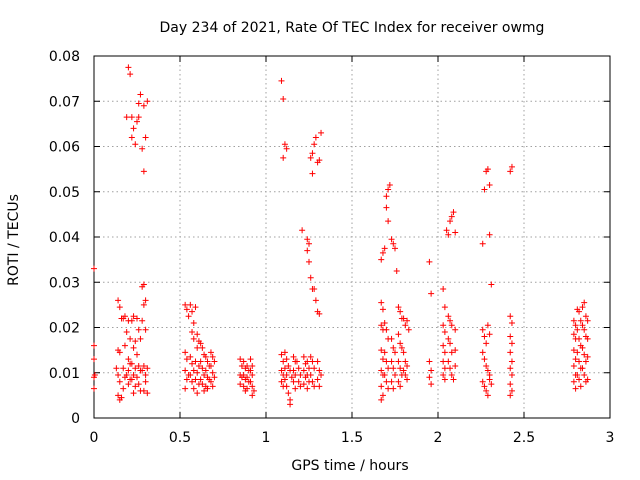 The image size is (640, 480). I want to click on x-tick-label: 1.5, so click(352, 438).